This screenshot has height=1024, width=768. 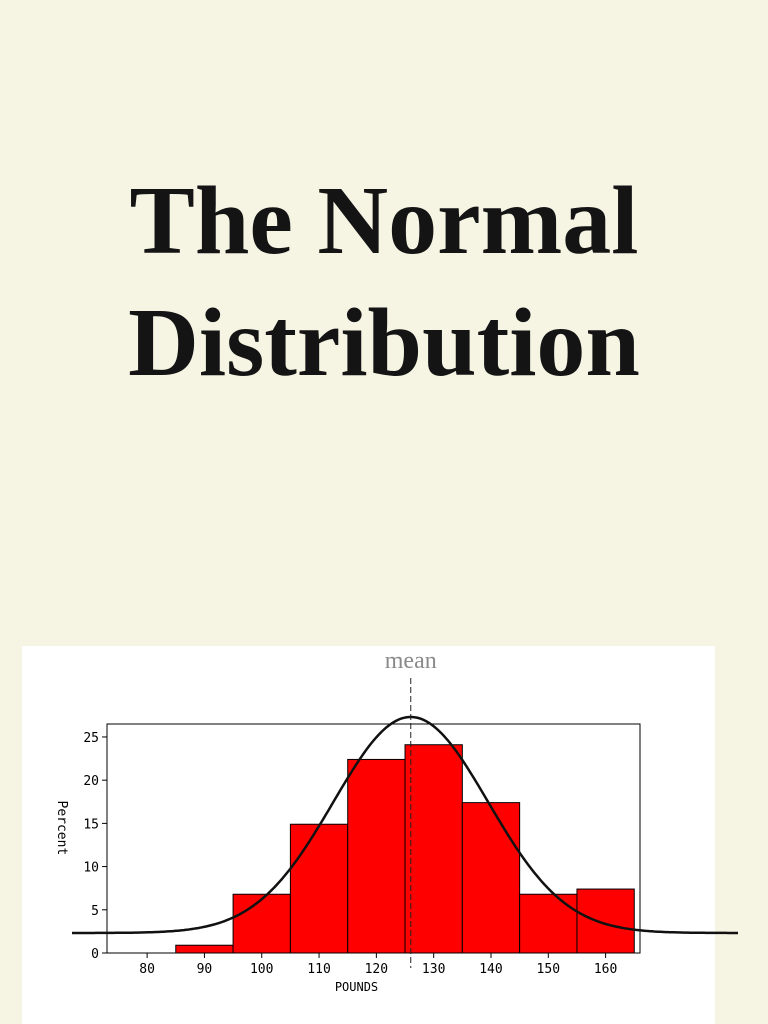 I want to click on x-tick-label: 160, so click(x=605, y=969).